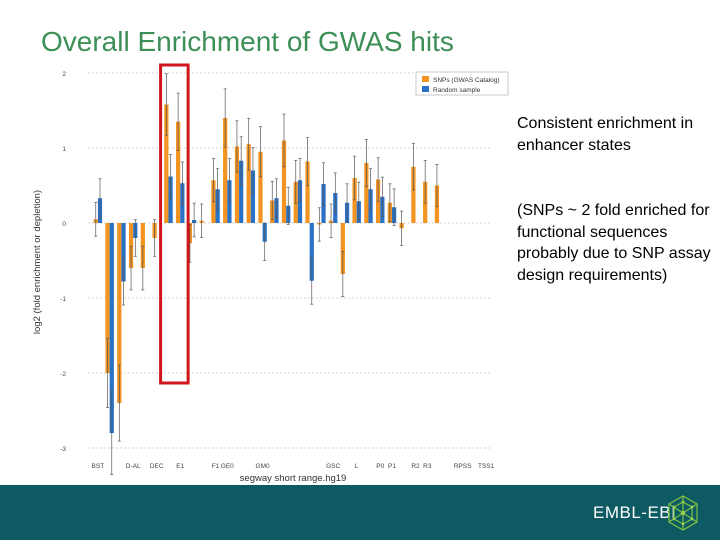  Describe the element at coordinates (63, 262) in the screenshot. I see `y-axis: -3 -2 -1 0 1 2` at that location.